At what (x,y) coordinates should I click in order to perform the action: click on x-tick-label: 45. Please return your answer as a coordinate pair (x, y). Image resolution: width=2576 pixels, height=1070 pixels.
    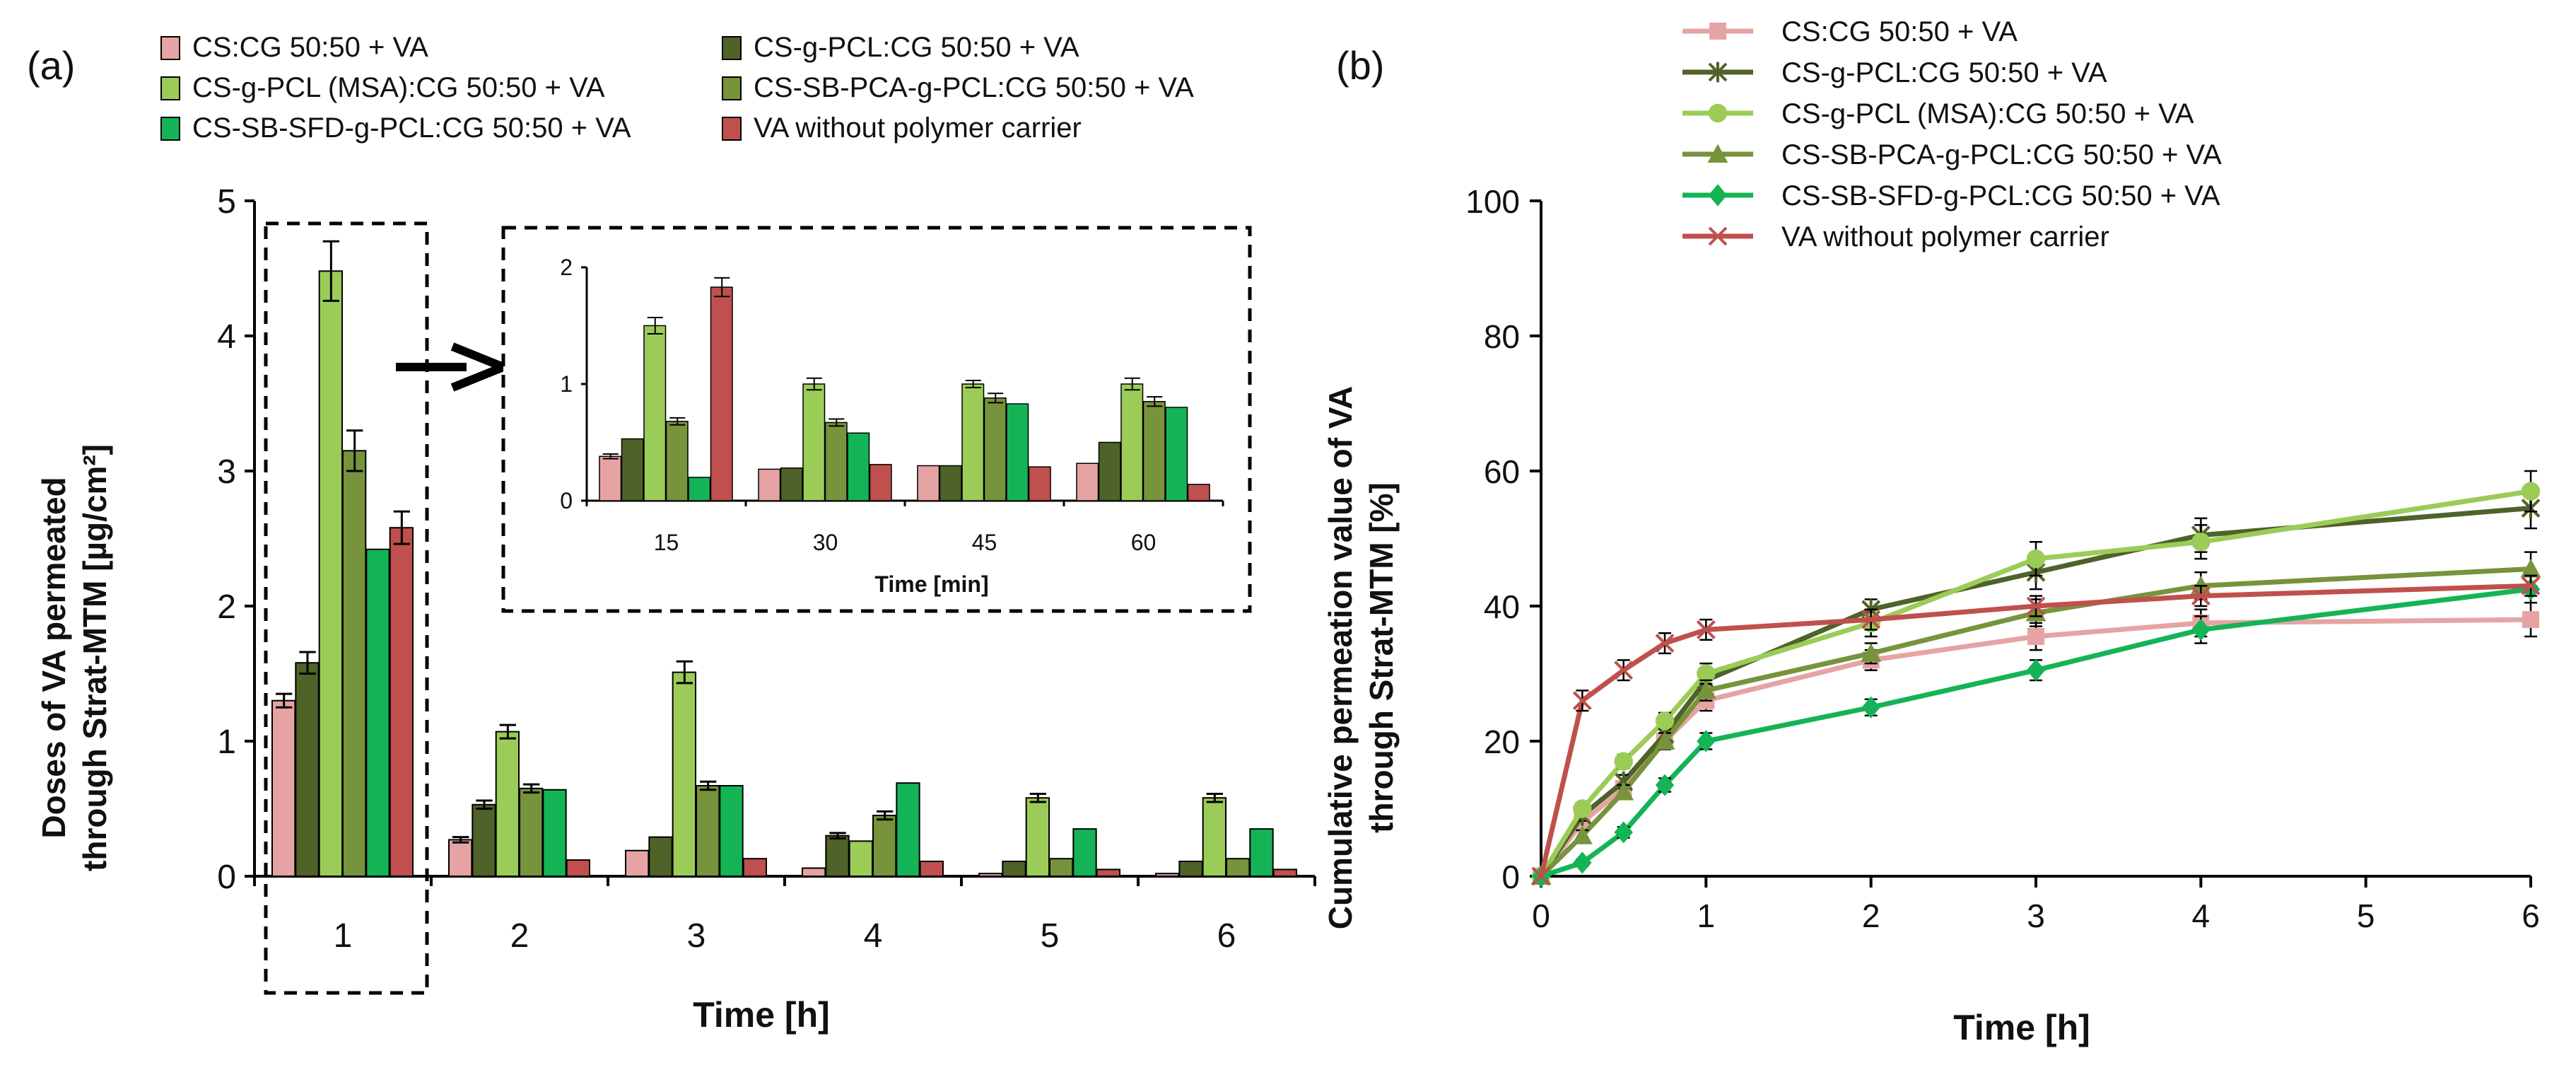
    Looking at the image, I should click on (984, 542).